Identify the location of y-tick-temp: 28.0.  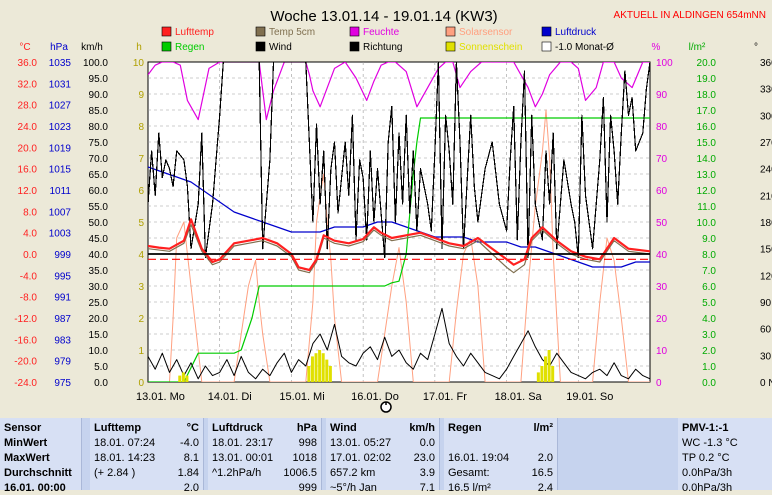
(28, 106).